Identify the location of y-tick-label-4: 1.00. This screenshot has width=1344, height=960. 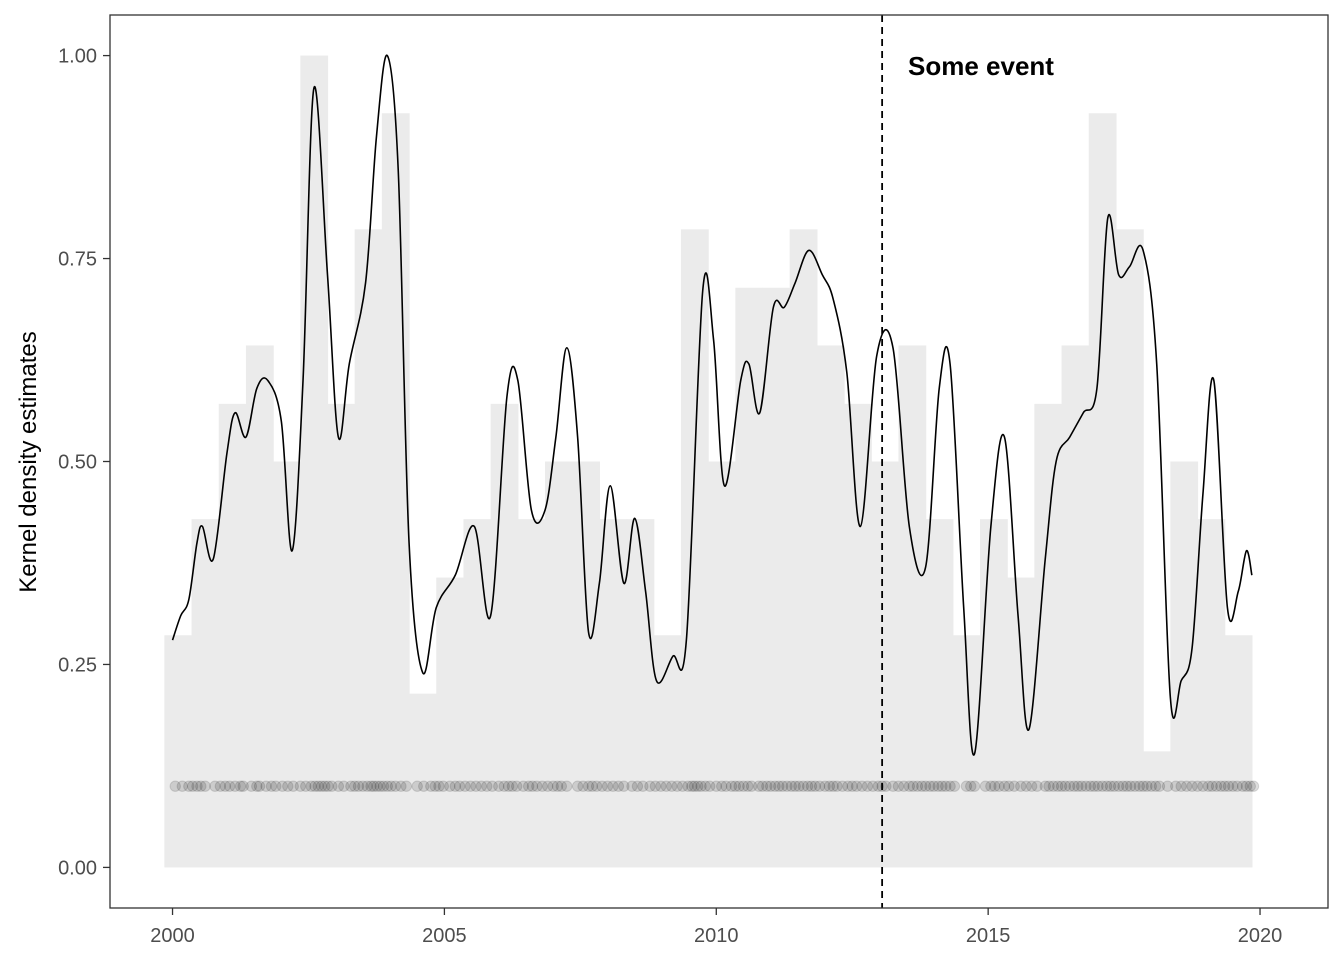
(77, 57).